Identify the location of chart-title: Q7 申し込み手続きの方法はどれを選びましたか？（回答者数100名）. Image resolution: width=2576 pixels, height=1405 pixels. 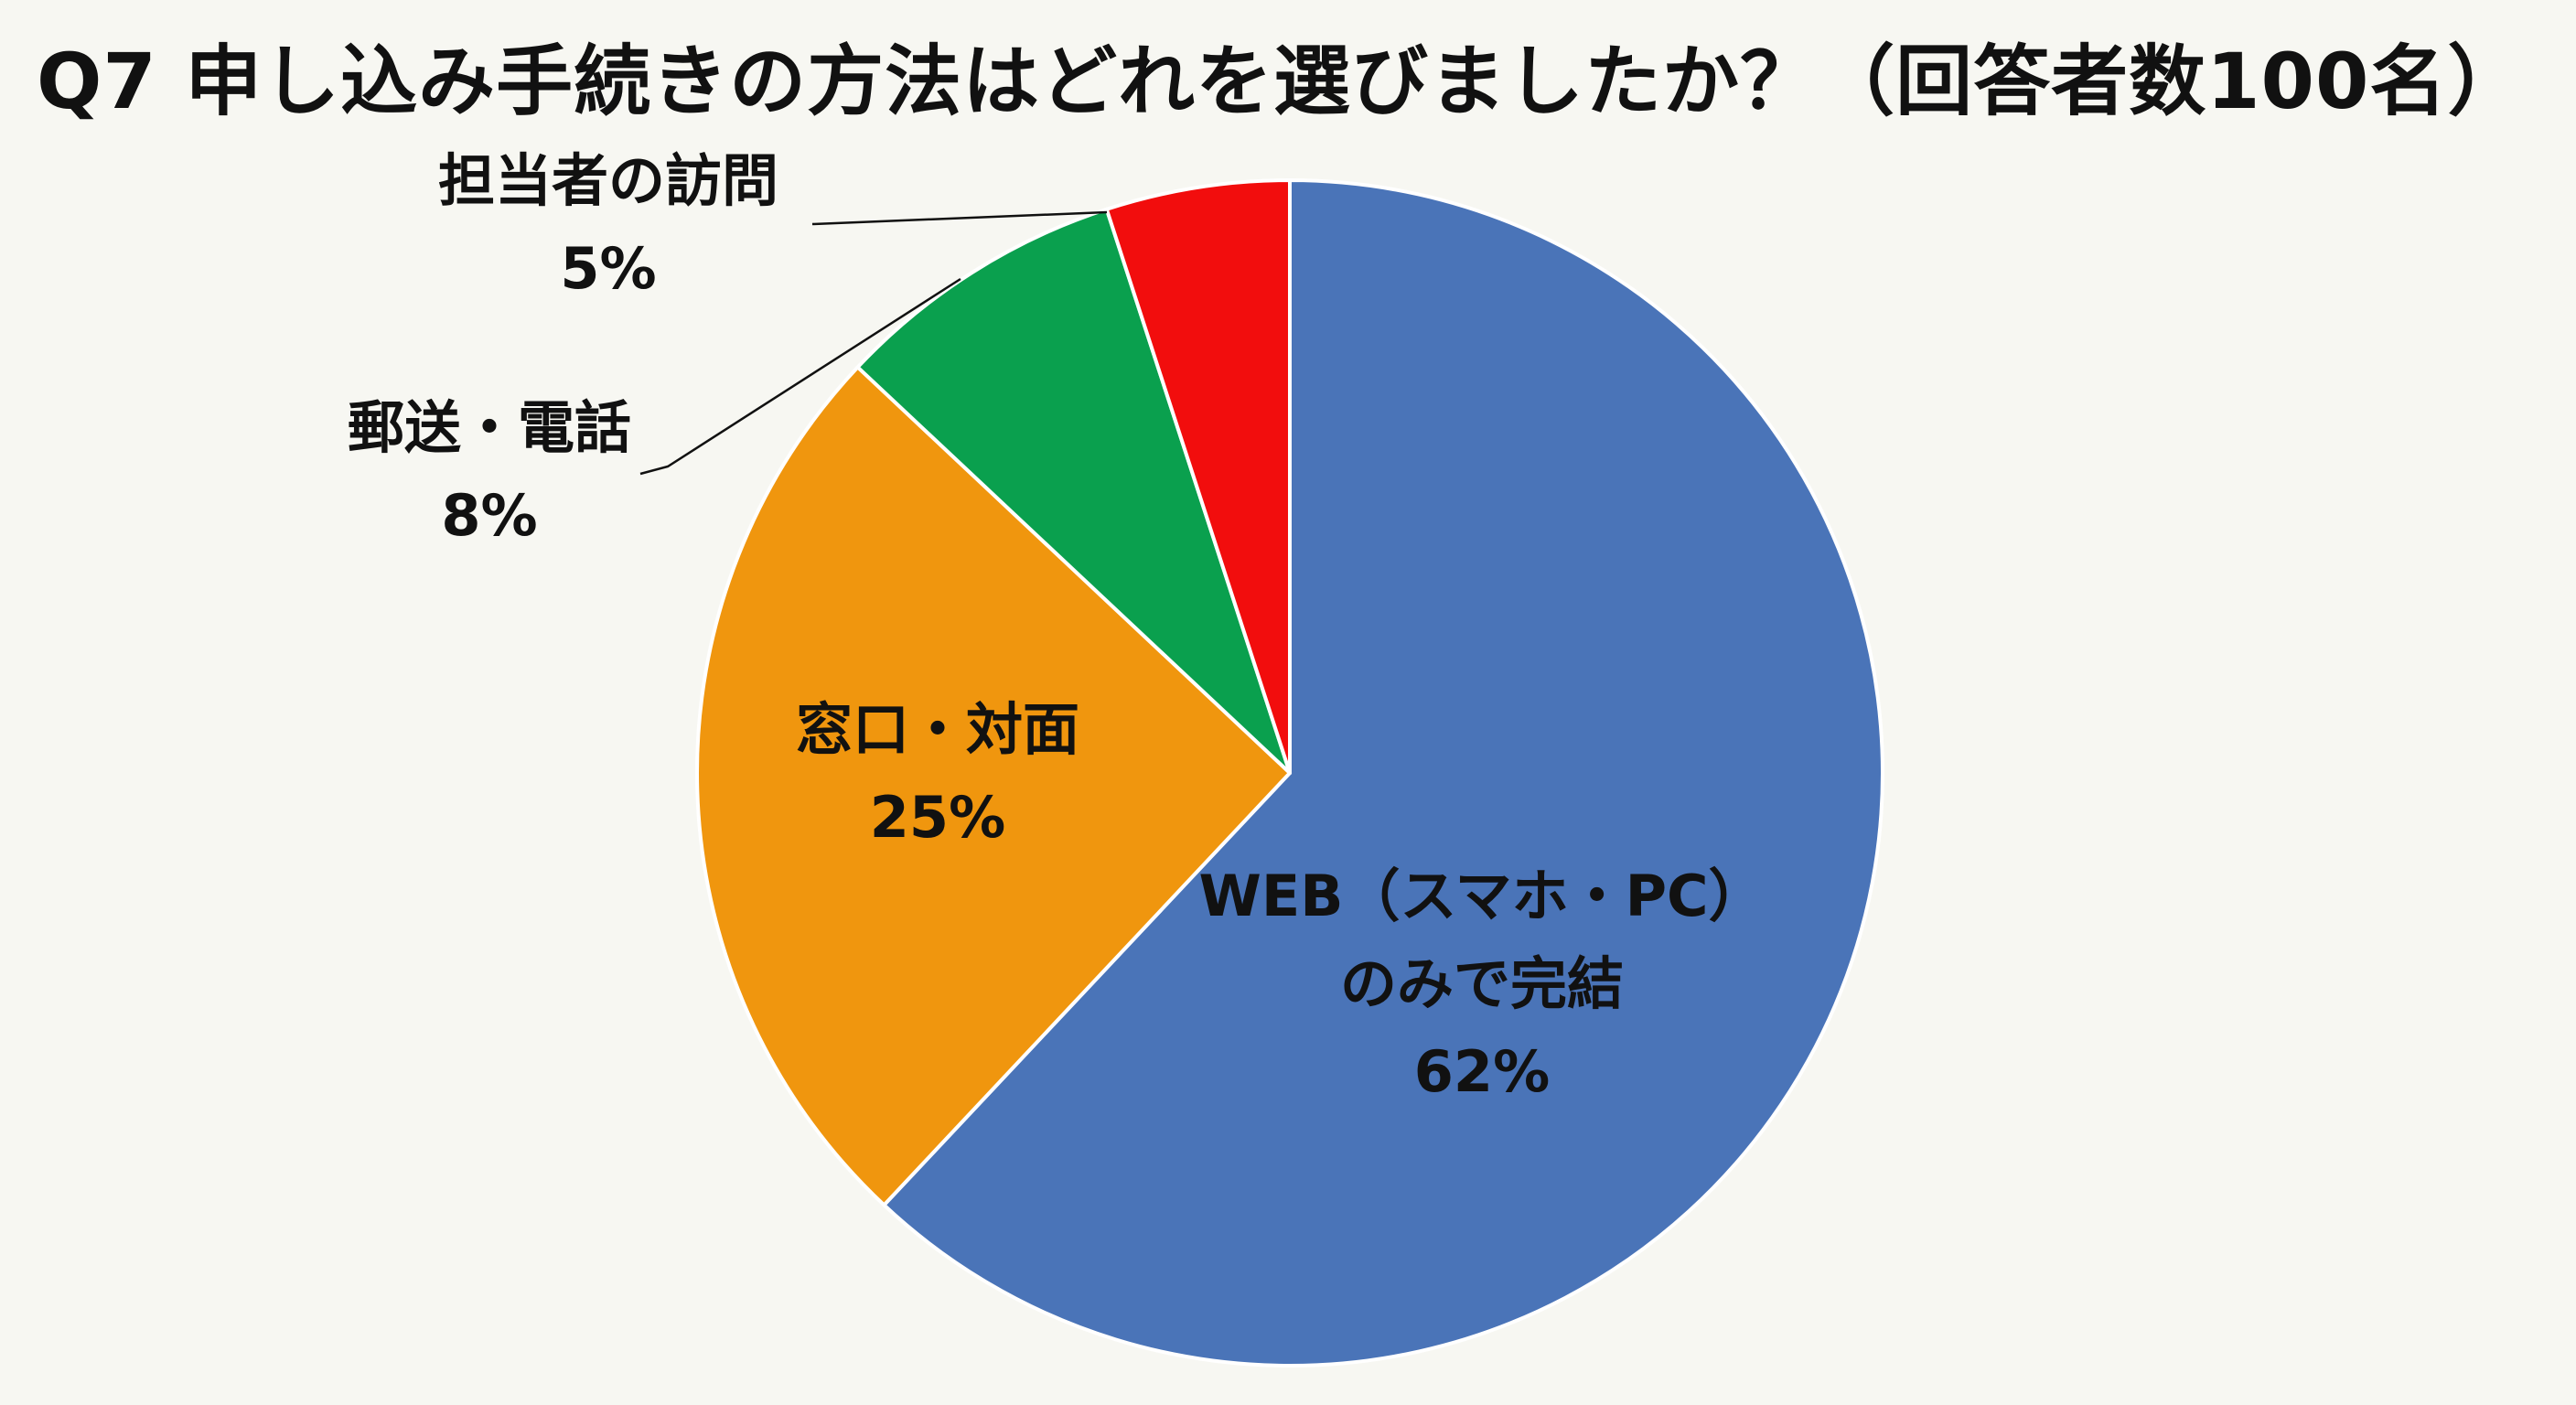
(1281, 81).